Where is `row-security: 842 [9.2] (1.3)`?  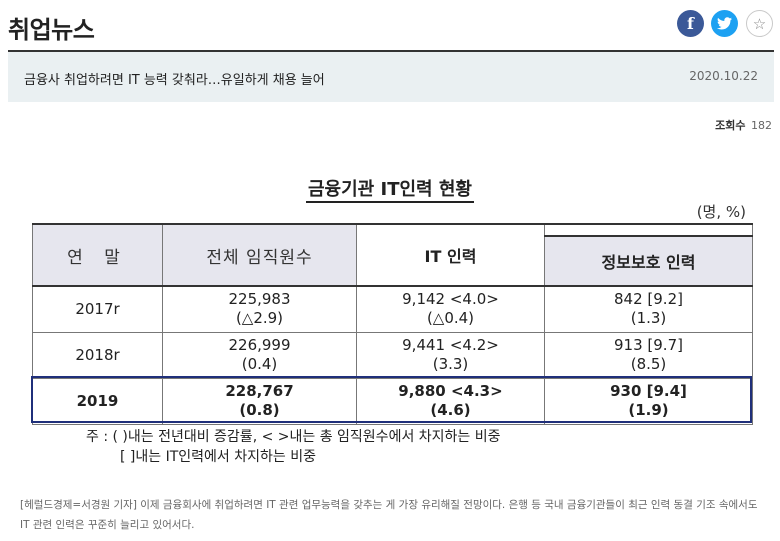 row-security: 842 [9.2] (1.3) is located at coordinates (648, 309).